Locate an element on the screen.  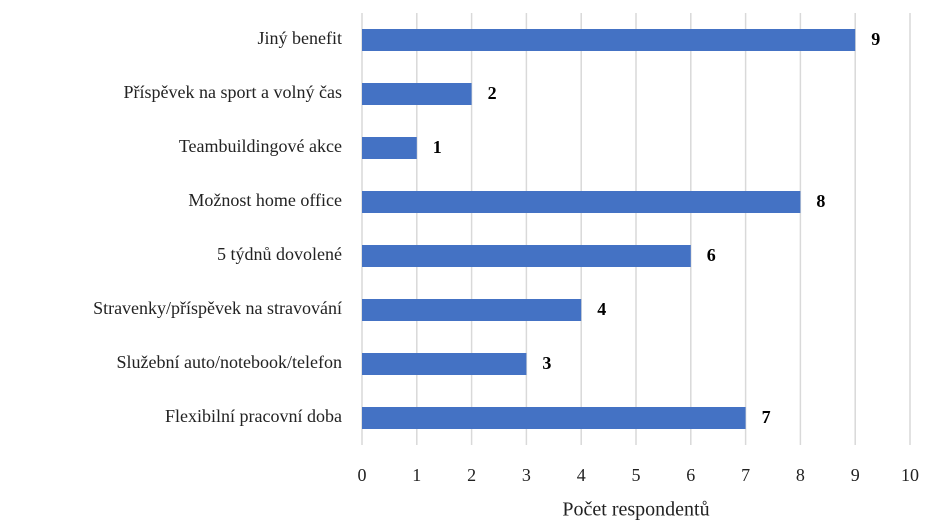
y-tick-label: Možnost home office is located at coordinates (265, 200).